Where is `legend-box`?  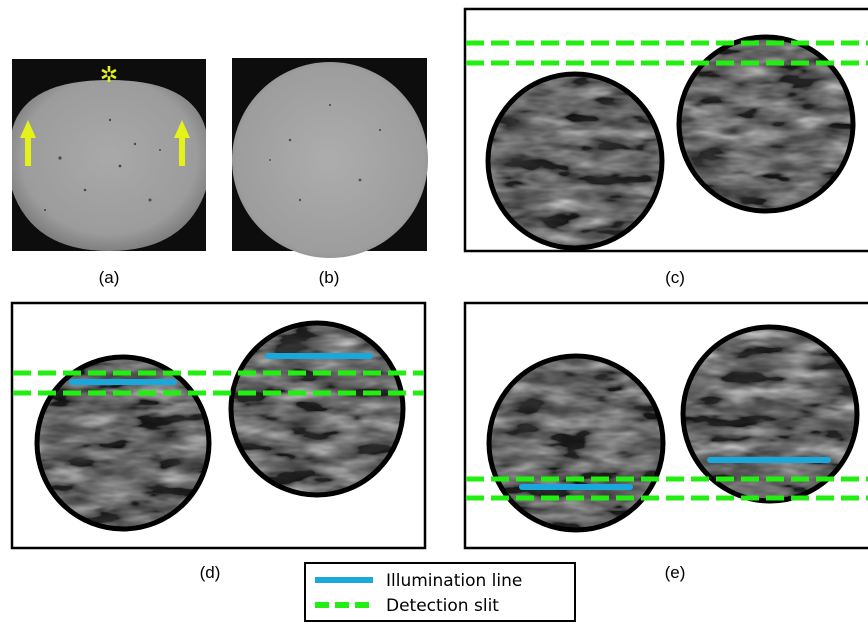
legend-box is located at coordinates (440, 592).